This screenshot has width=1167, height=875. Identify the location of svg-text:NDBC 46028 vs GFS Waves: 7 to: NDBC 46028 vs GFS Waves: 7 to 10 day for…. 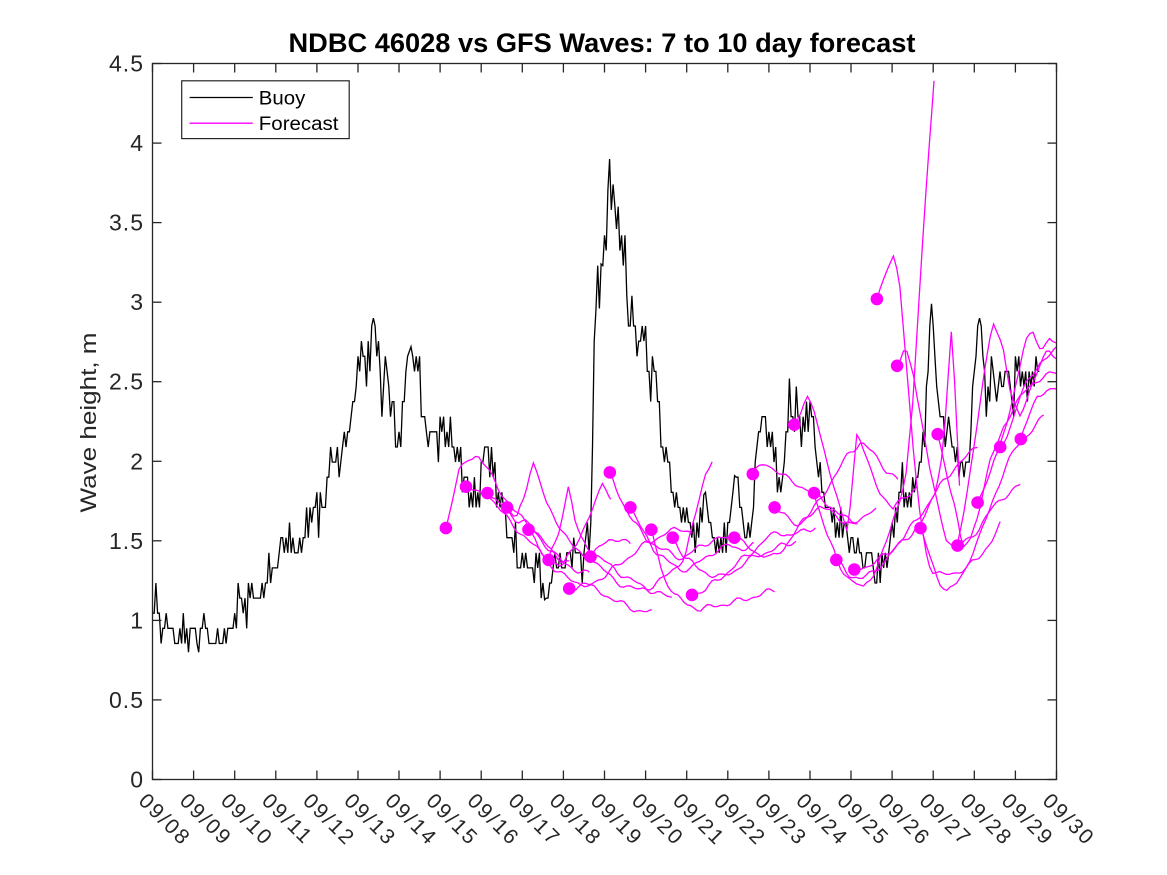
(602, 43).